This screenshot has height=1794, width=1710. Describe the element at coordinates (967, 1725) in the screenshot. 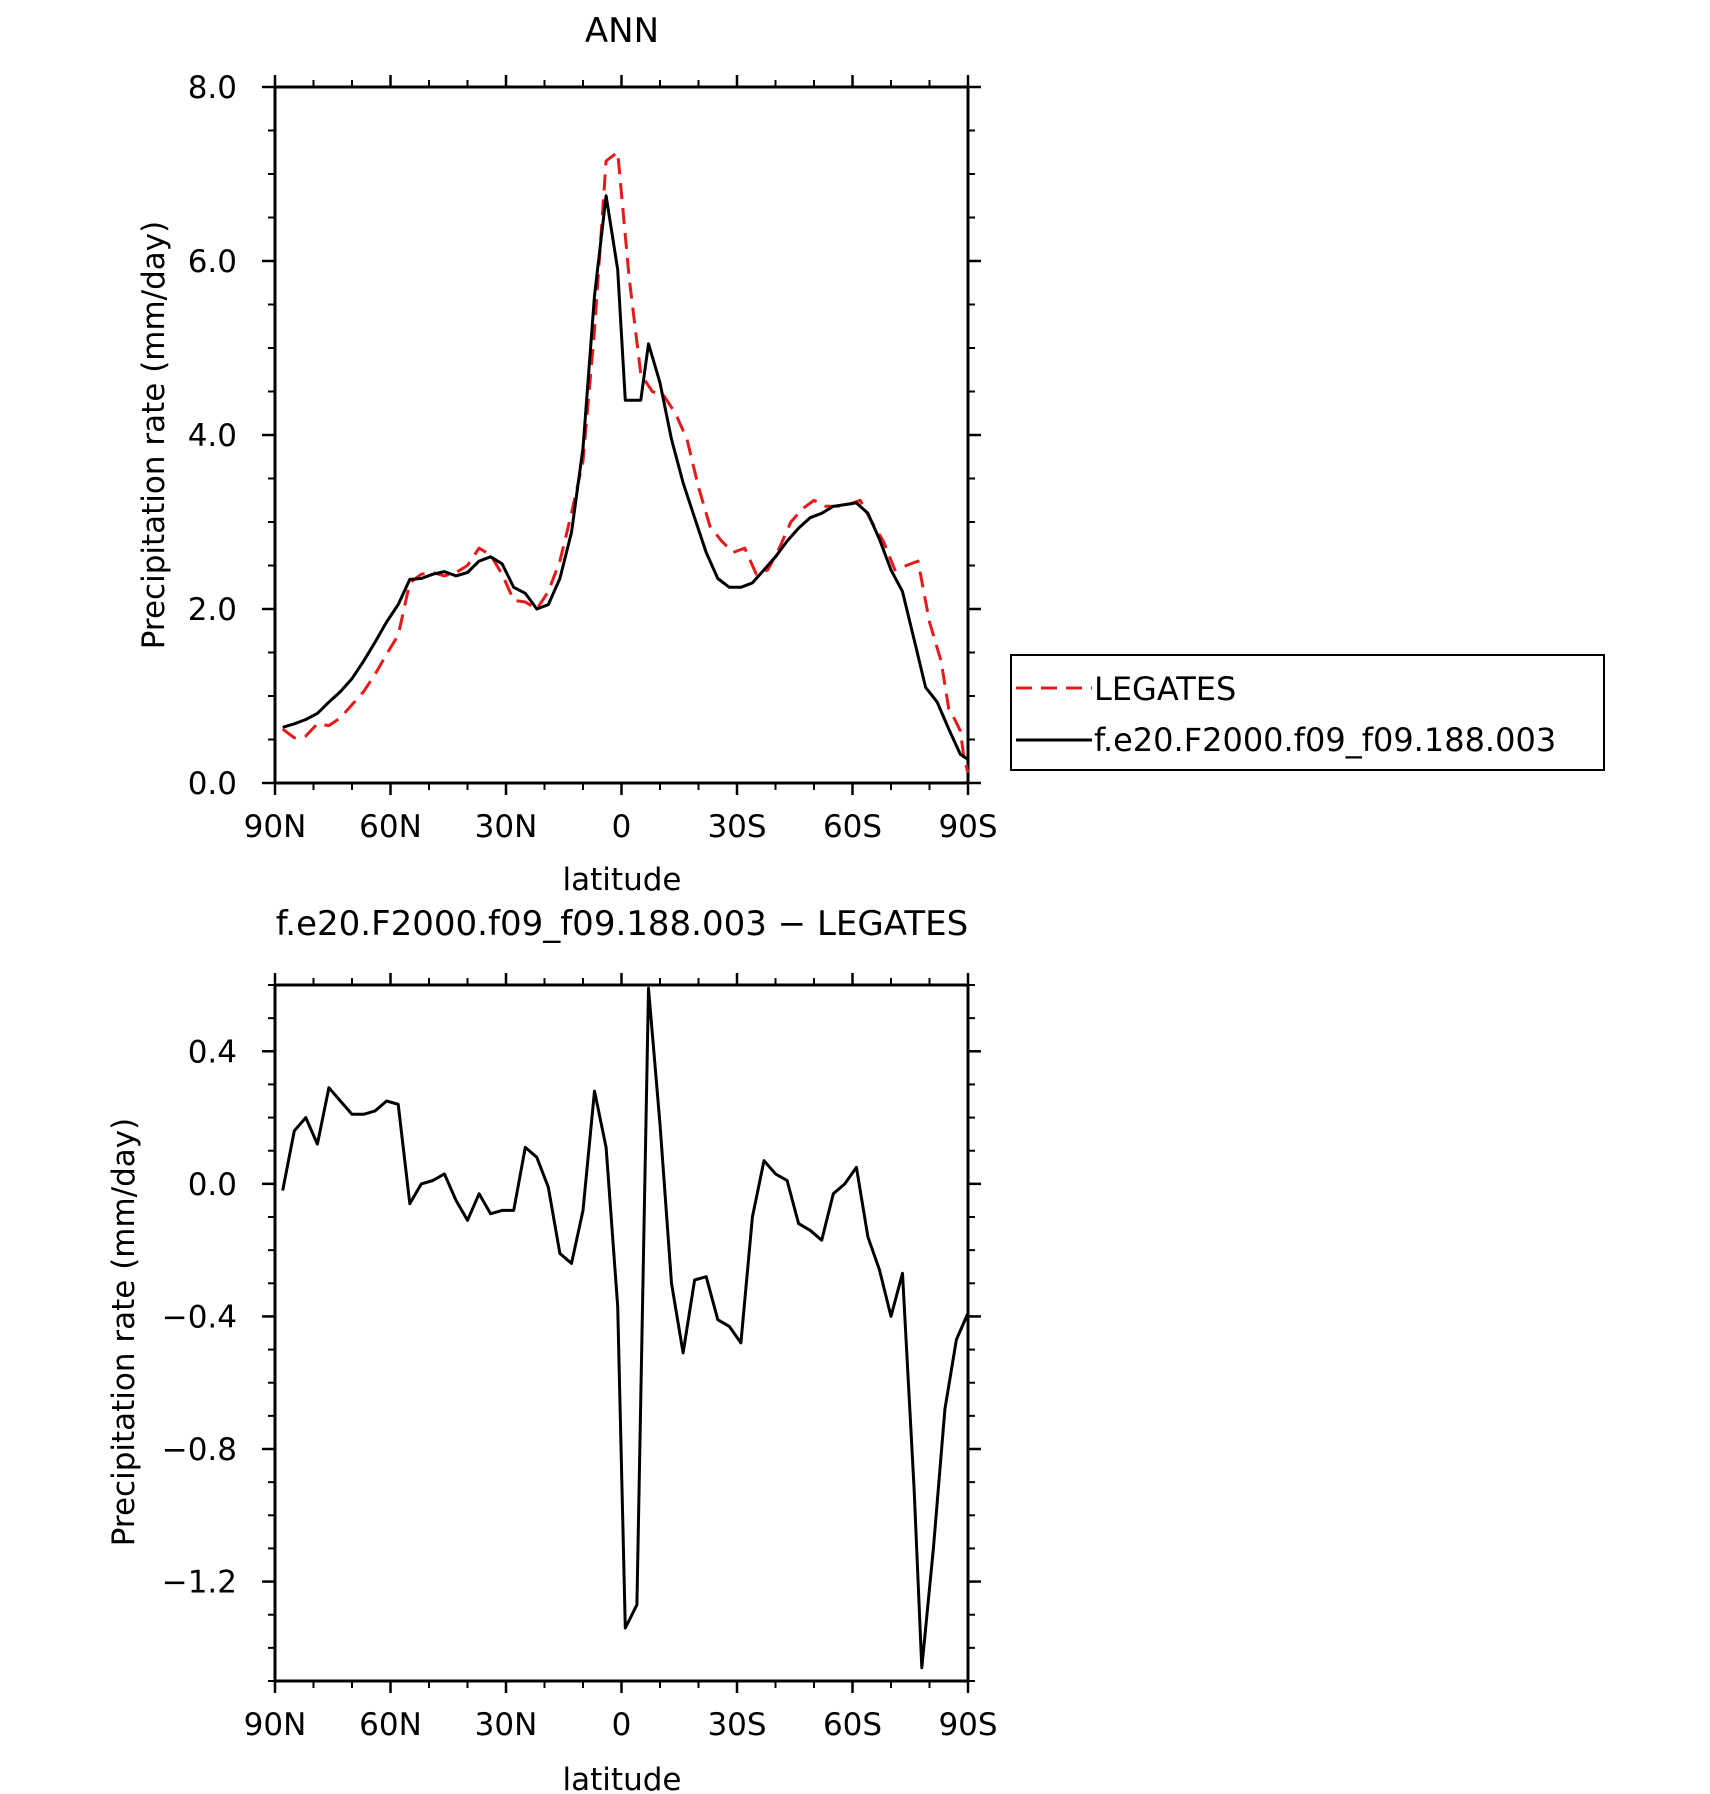

I see `bottom-x-tick-label: 90S` at that location.